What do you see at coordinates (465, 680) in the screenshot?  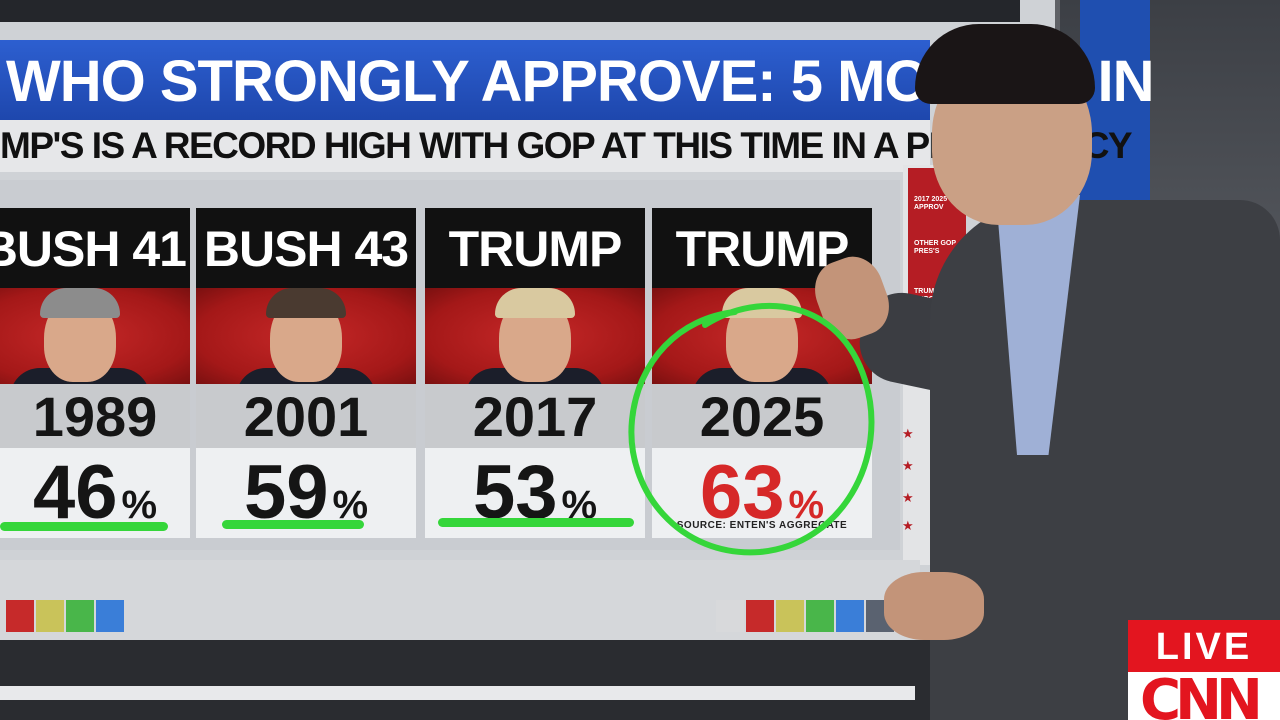 I see `video-wall-bottom` at bounding box center [465, 680].